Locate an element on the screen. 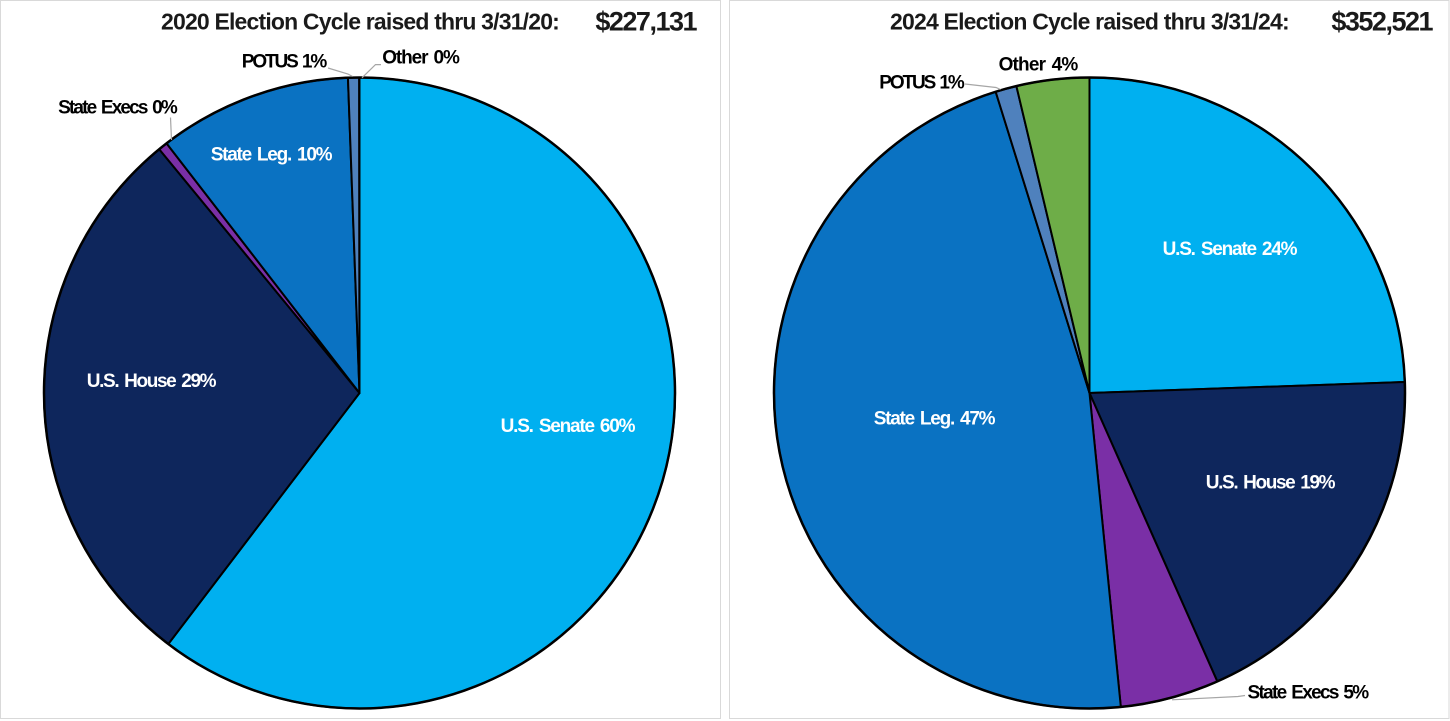  svg-text: U.S. Senate 24% is located at coordinates (1230, 249).